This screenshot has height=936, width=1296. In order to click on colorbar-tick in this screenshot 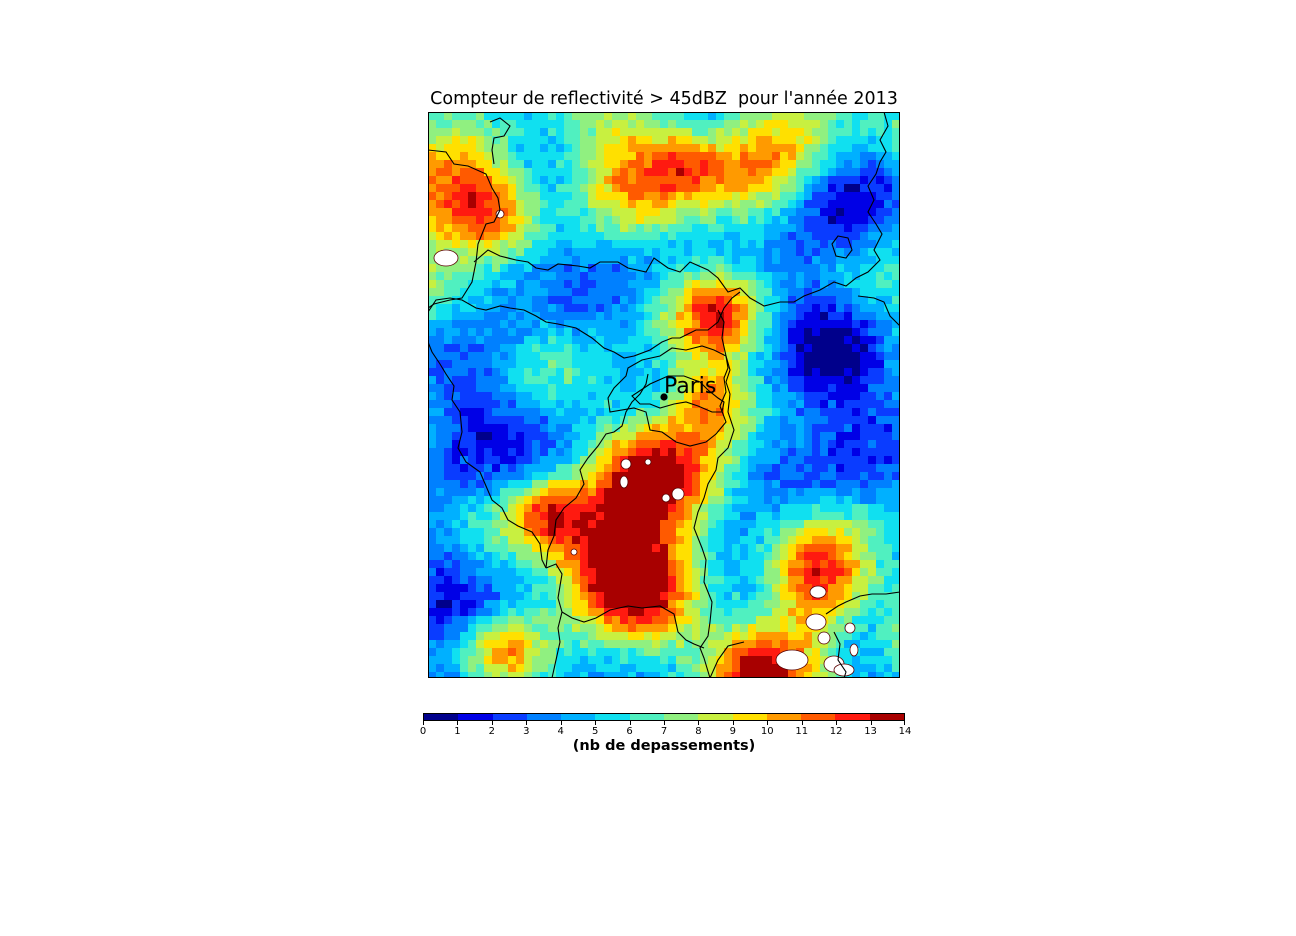, I will do `click(837, 723)`.